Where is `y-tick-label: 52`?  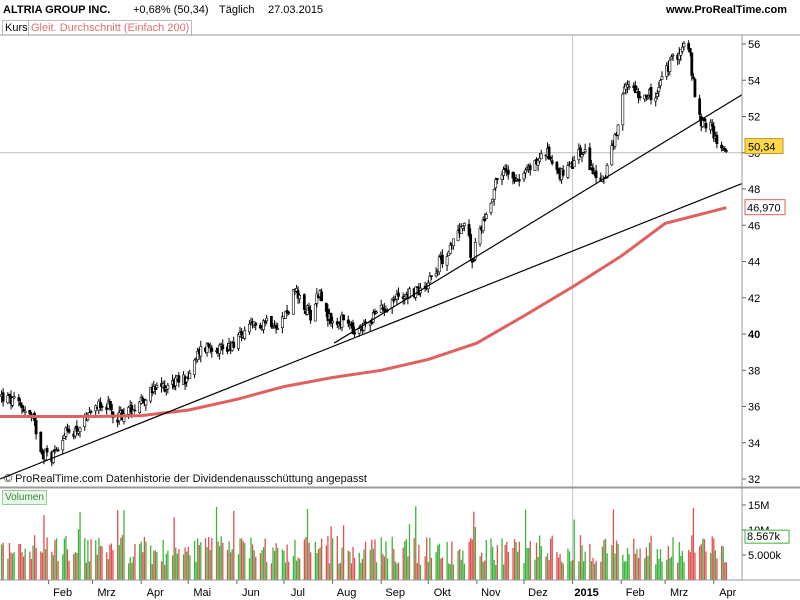 y-tick-label: 52 is located at coordinates (754, 118).